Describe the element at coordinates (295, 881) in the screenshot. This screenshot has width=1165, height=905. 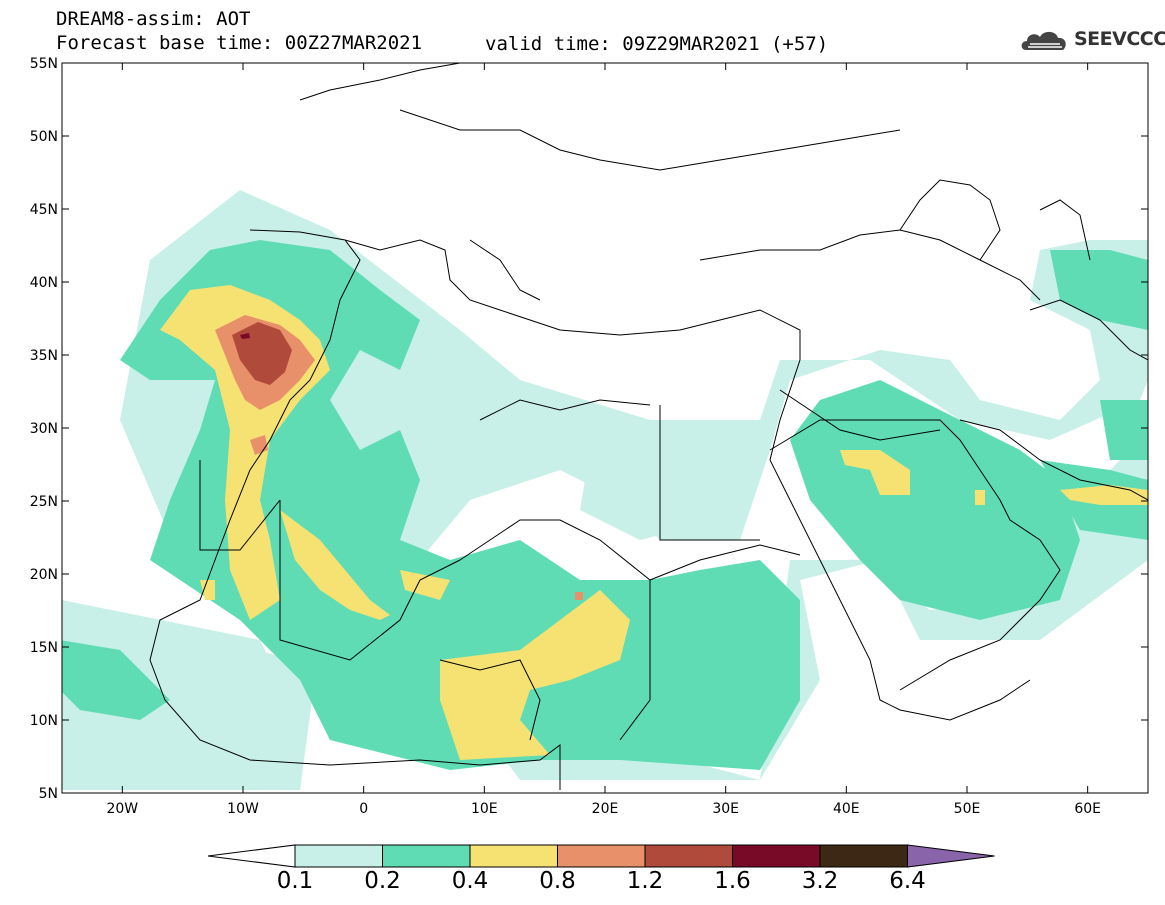
I see `colorbar-label: 0.1` at that location.